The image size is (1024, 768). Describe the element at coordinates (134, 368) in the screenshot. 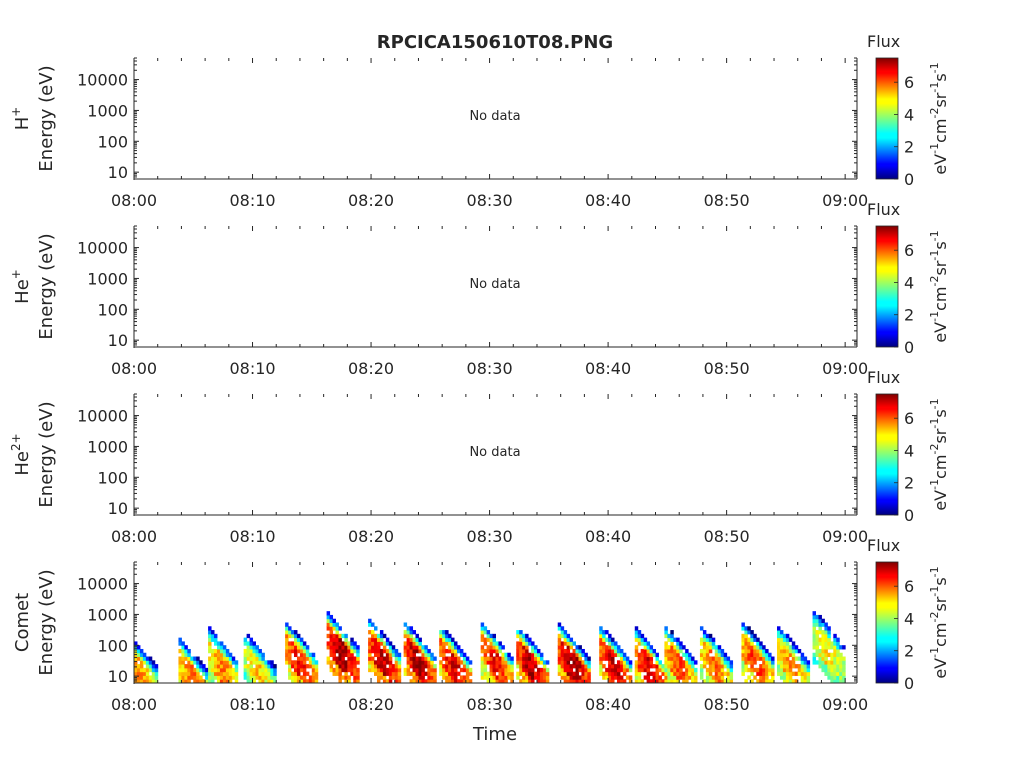

I see `x-tick-label: 08:00` at that location.